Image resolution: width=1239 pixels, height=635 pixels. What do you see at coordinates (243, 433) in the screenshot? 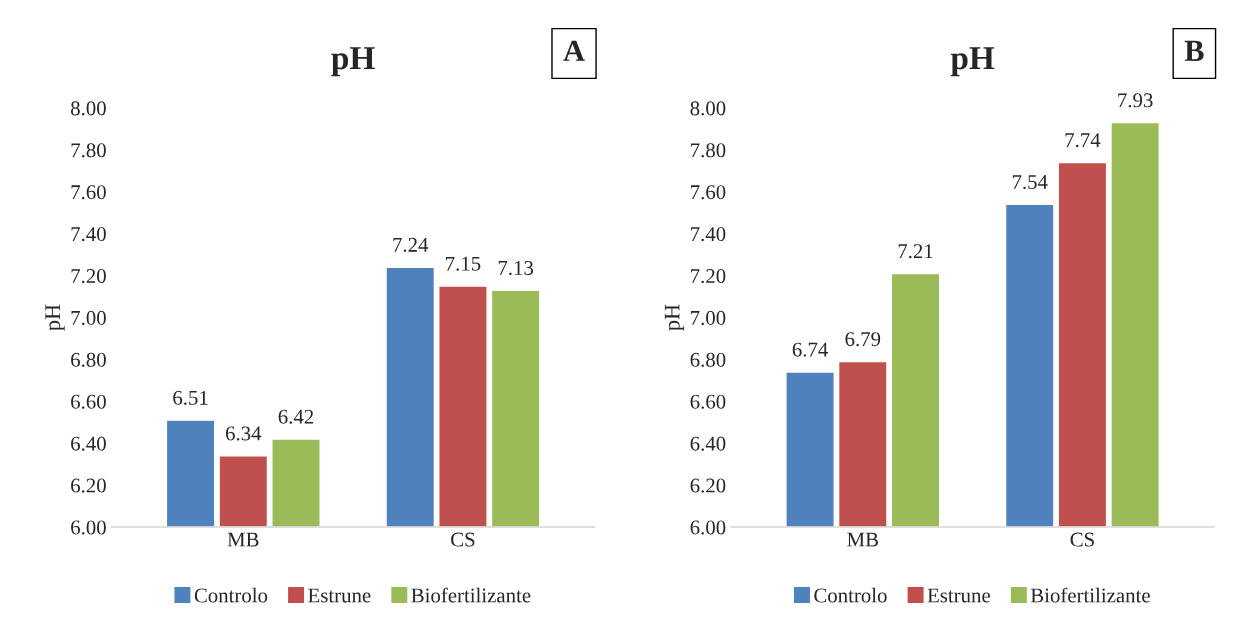
I see `data-label: 6.34` at bounding box center [243, 433].